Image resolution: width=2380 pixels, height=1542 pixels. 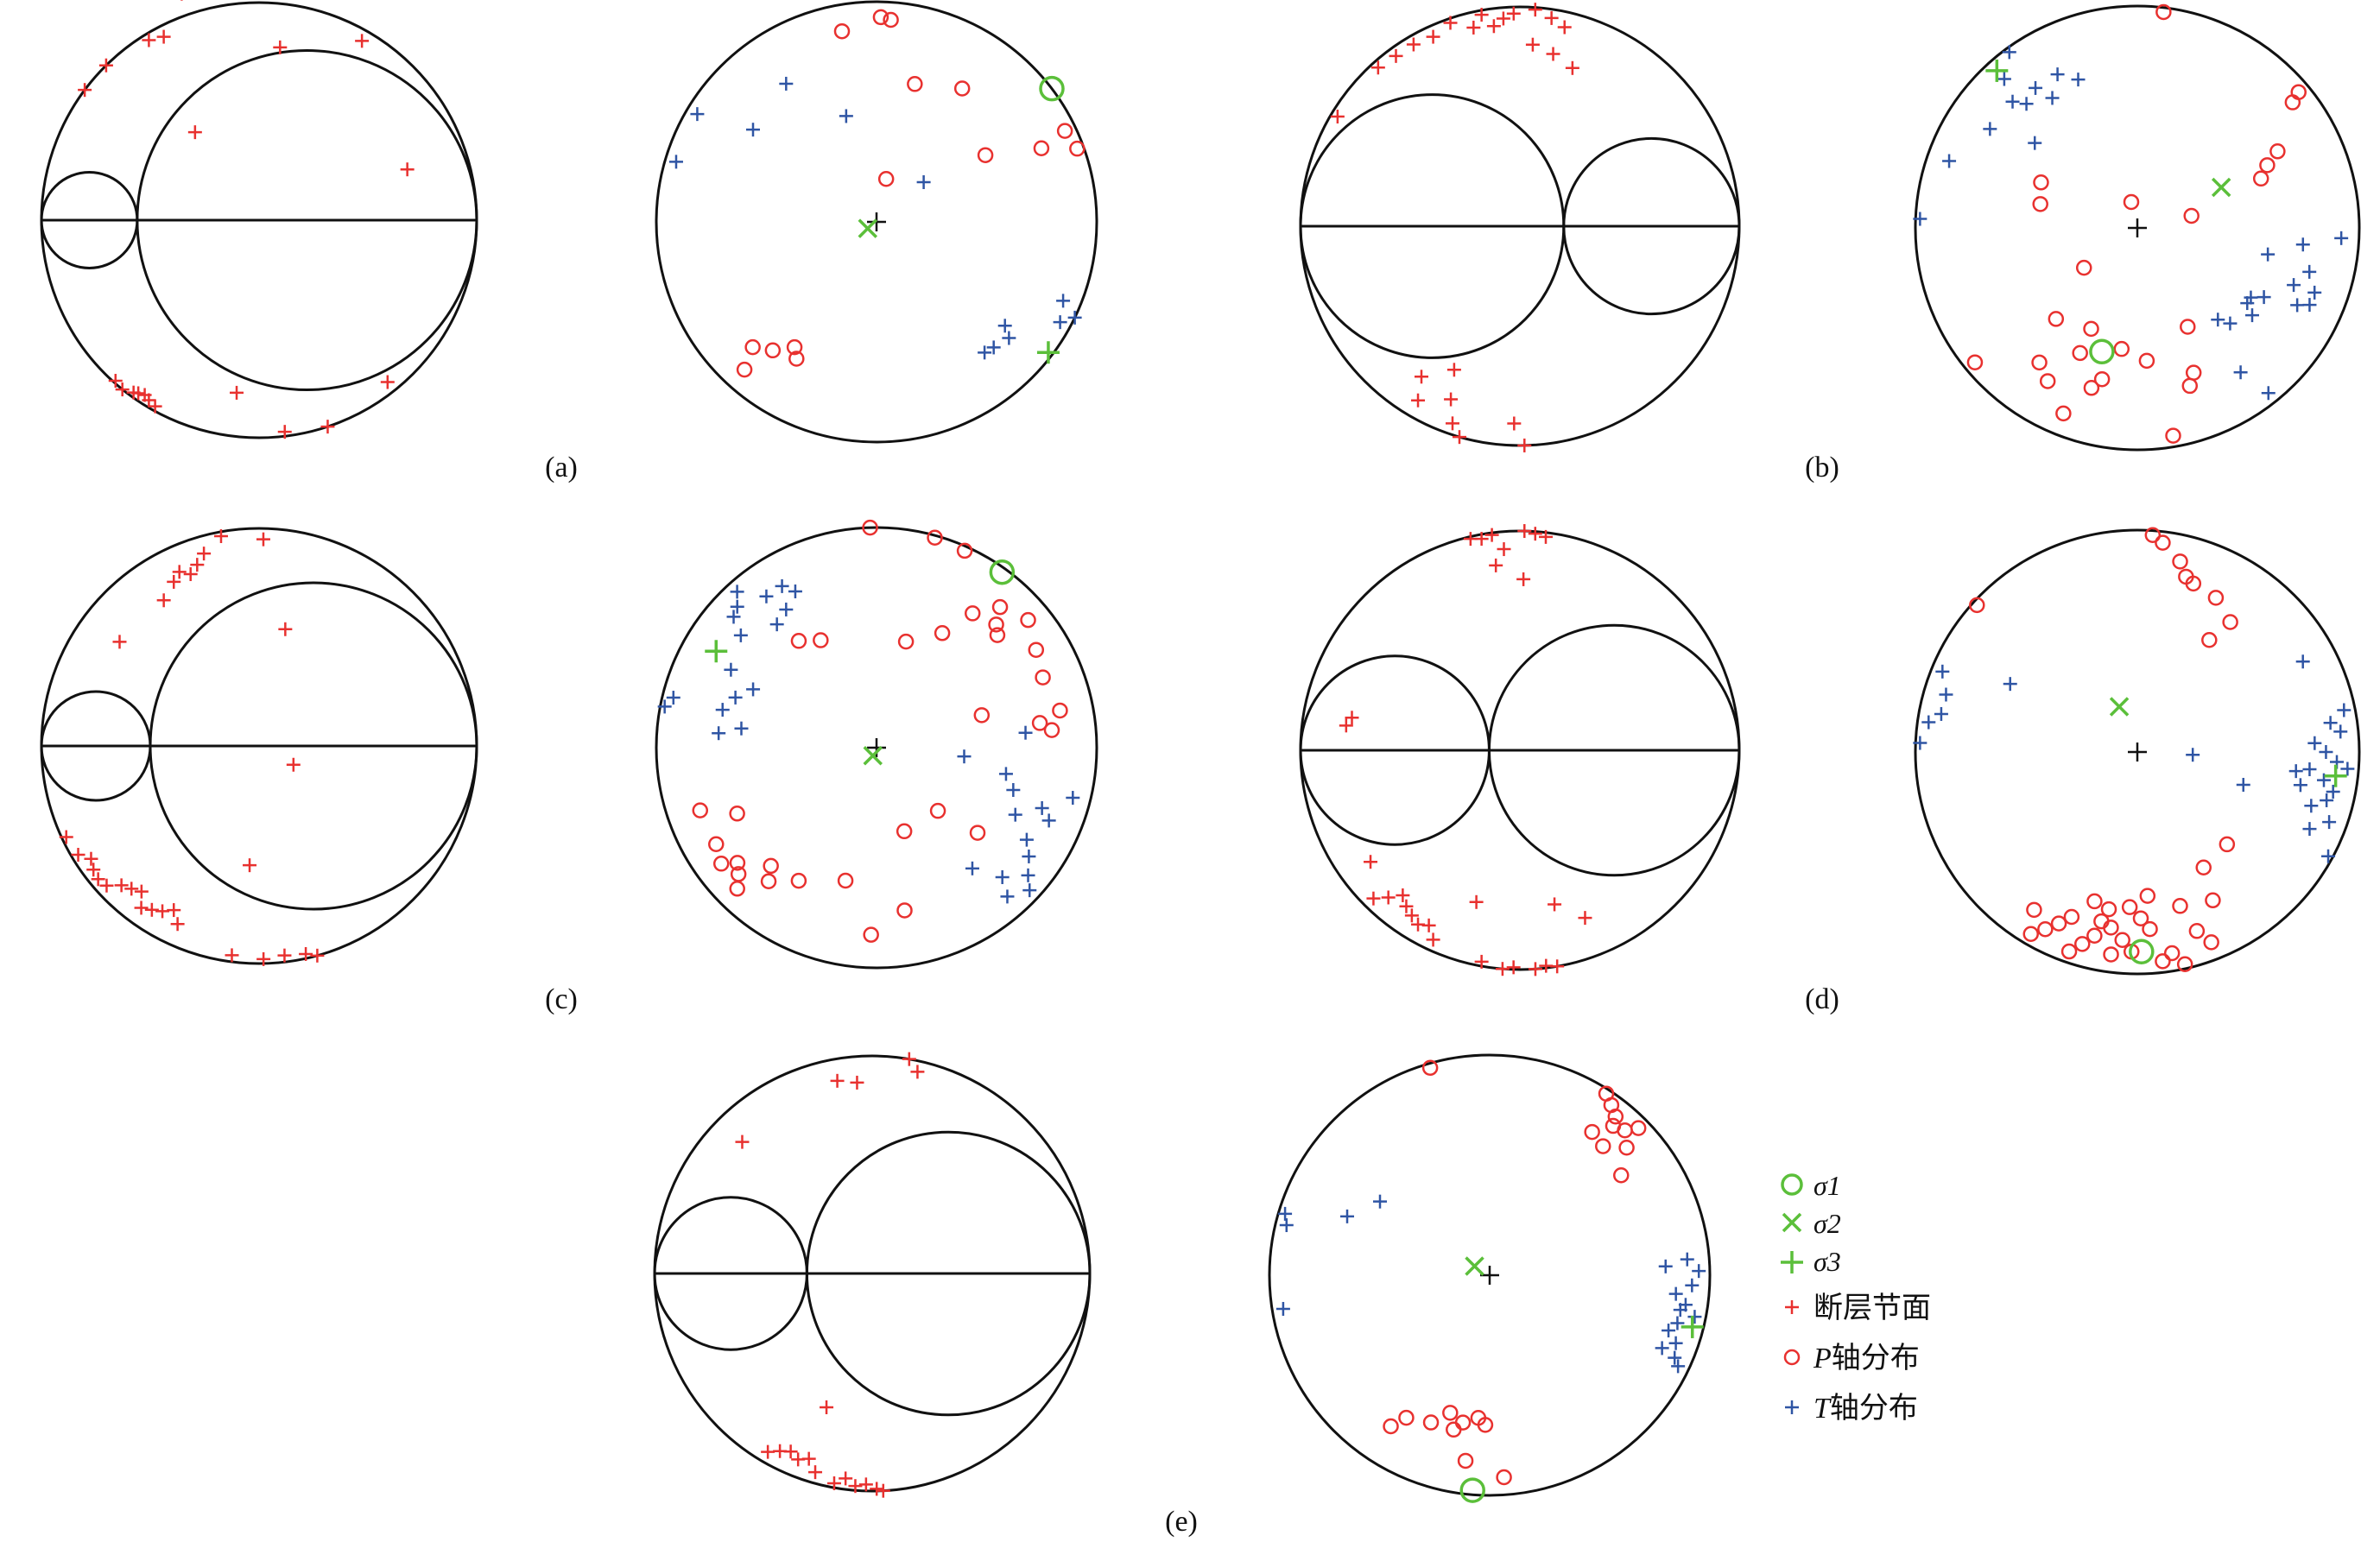 What do you see at coordinates (1866, 1408) in the screenshot?
I see `legend-t-axis-label: T轴分布` at bounding box center [1866, 1408].